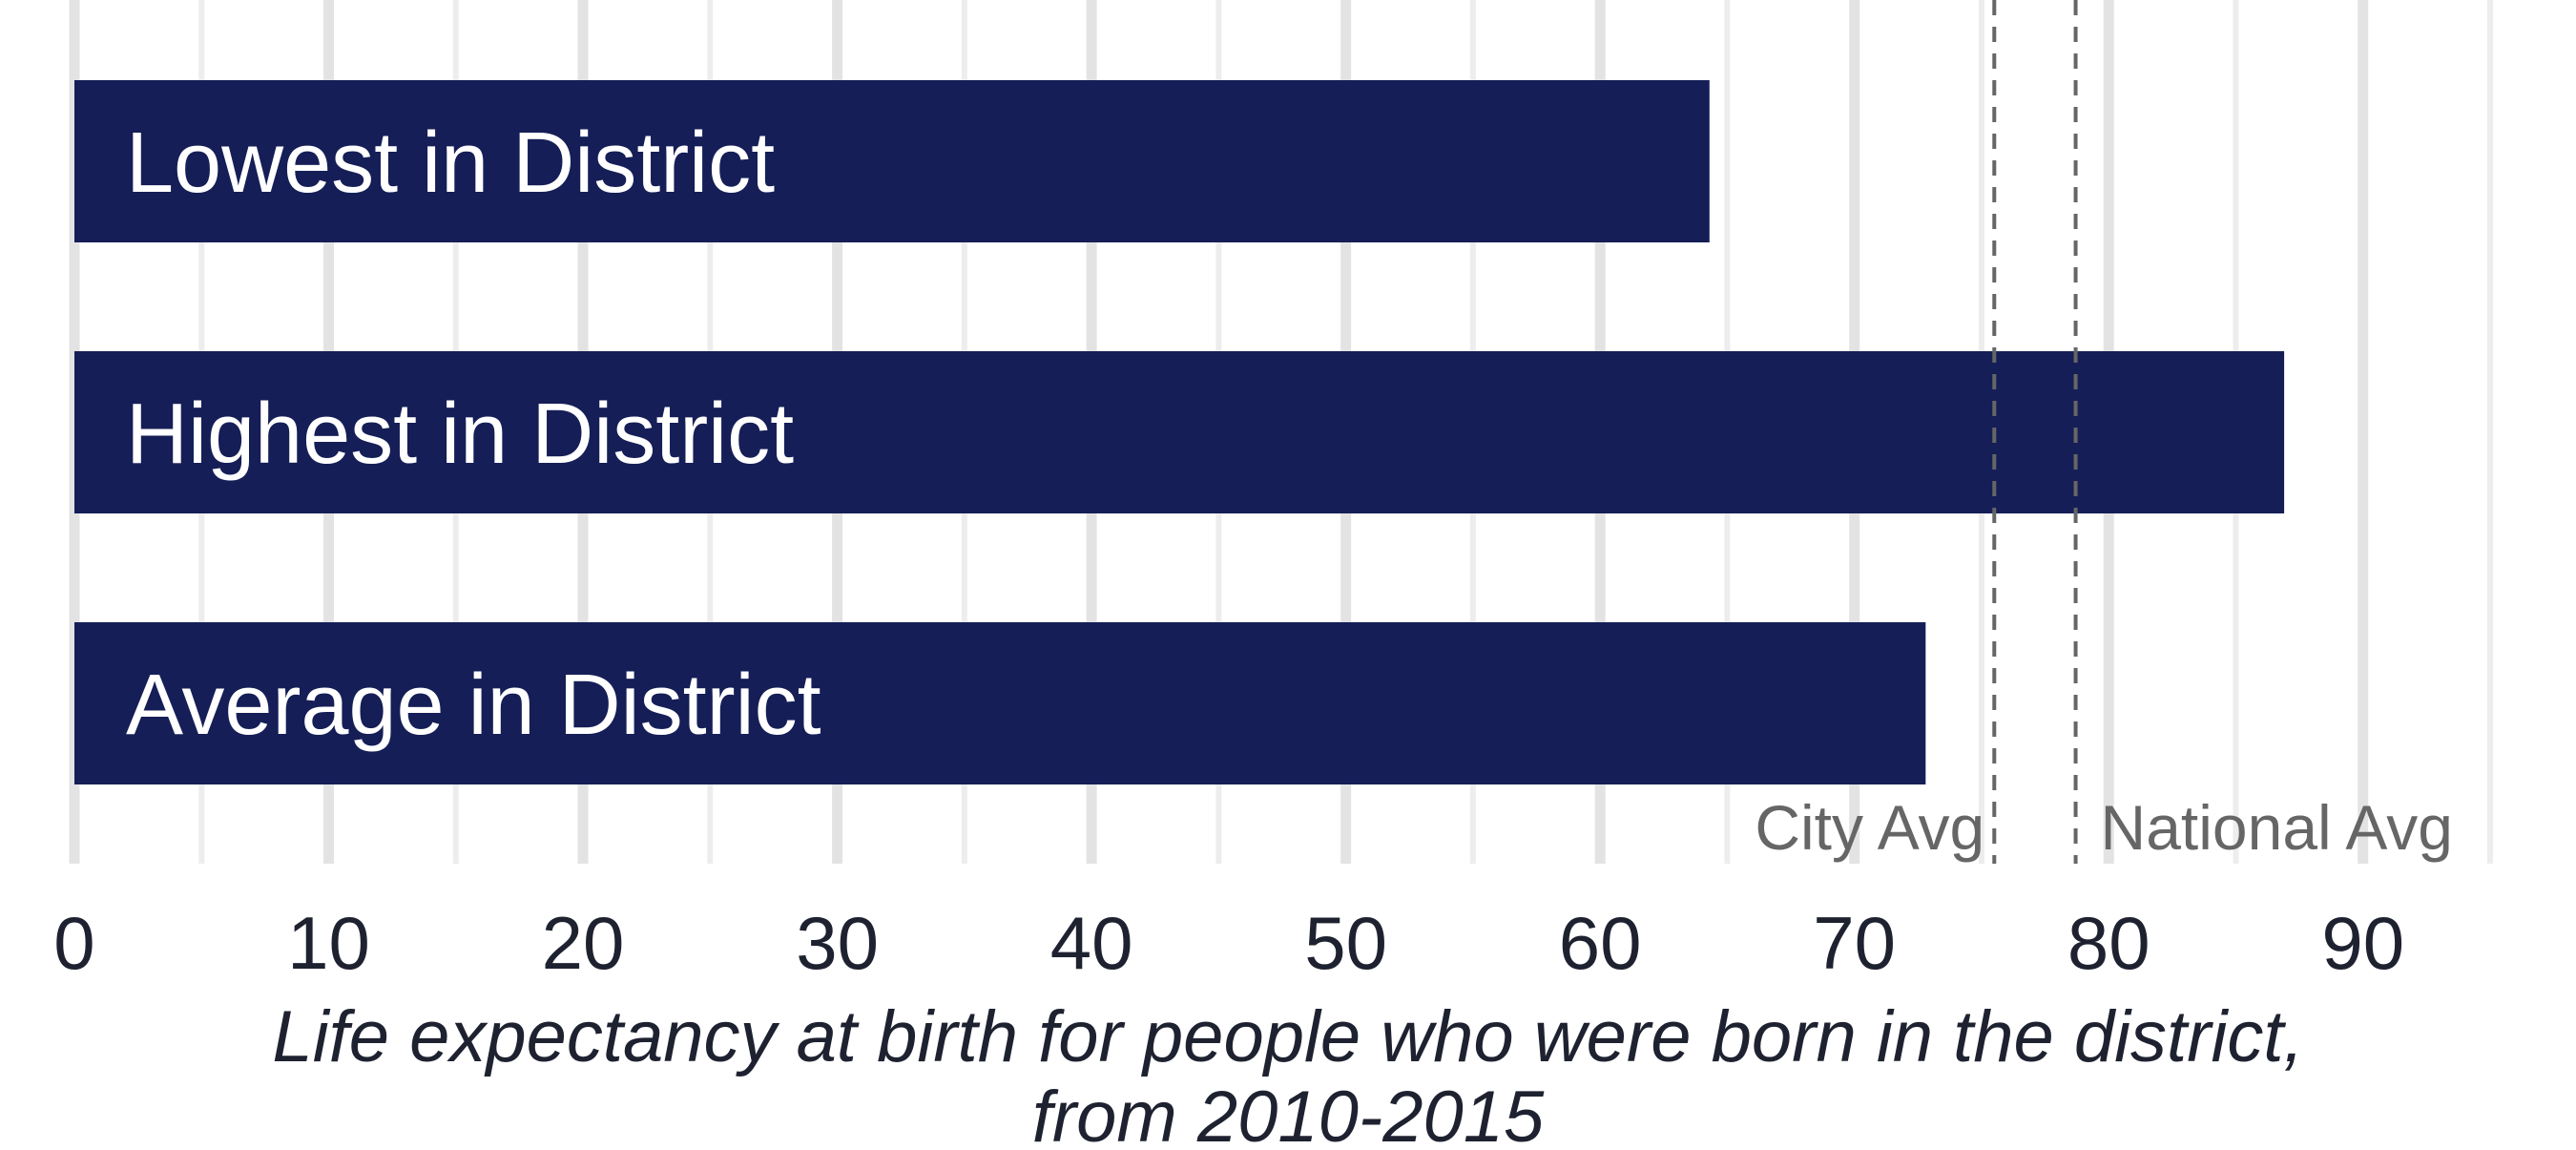  I want to click on bar-lowest-in-district, so click(892, 161).